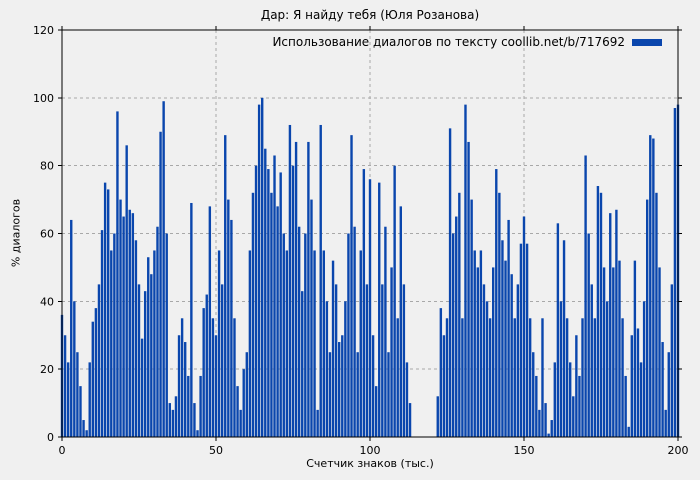 This screenshot has height=480, width=700. What do you see at coordinates (370, 463) in the screenshot?
I see `x-axis-label: Счетчик знаков (тыс.)` at bounding box center [370, 463].